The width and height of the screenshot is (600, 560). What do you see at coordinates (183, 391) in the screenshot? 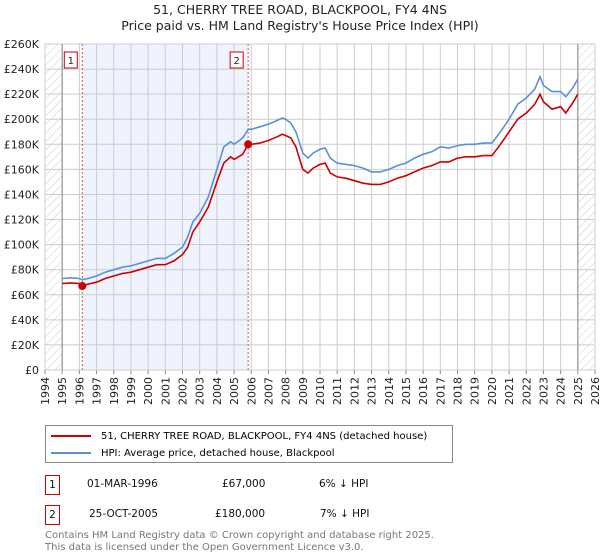
I see `x-tick-label: 2002` at bounding box center [183, 391].